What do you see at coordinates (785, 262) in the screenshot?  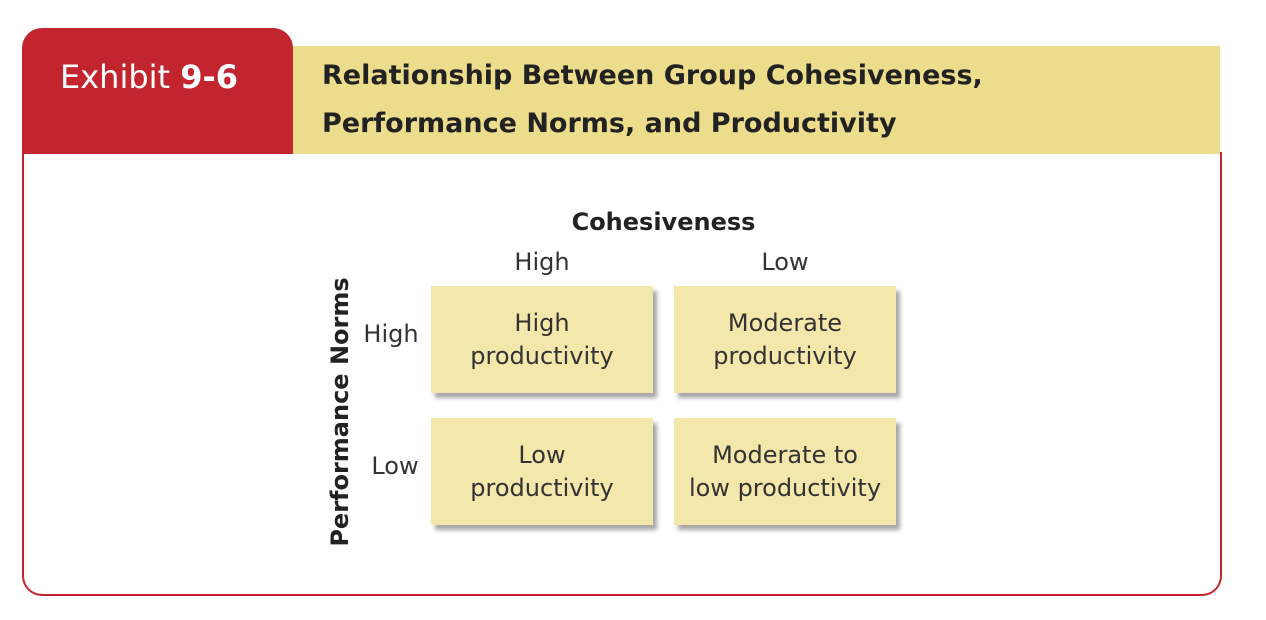 I see `column-label: Low` at bounding box center [785, 262].